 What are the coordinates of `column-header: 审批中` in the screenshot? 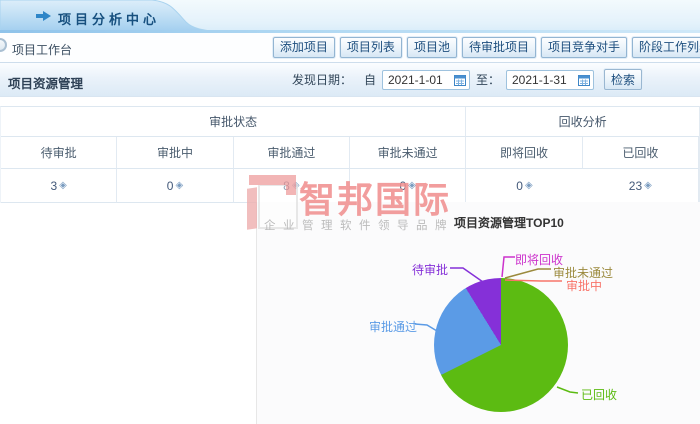 It's located at (175, 153).